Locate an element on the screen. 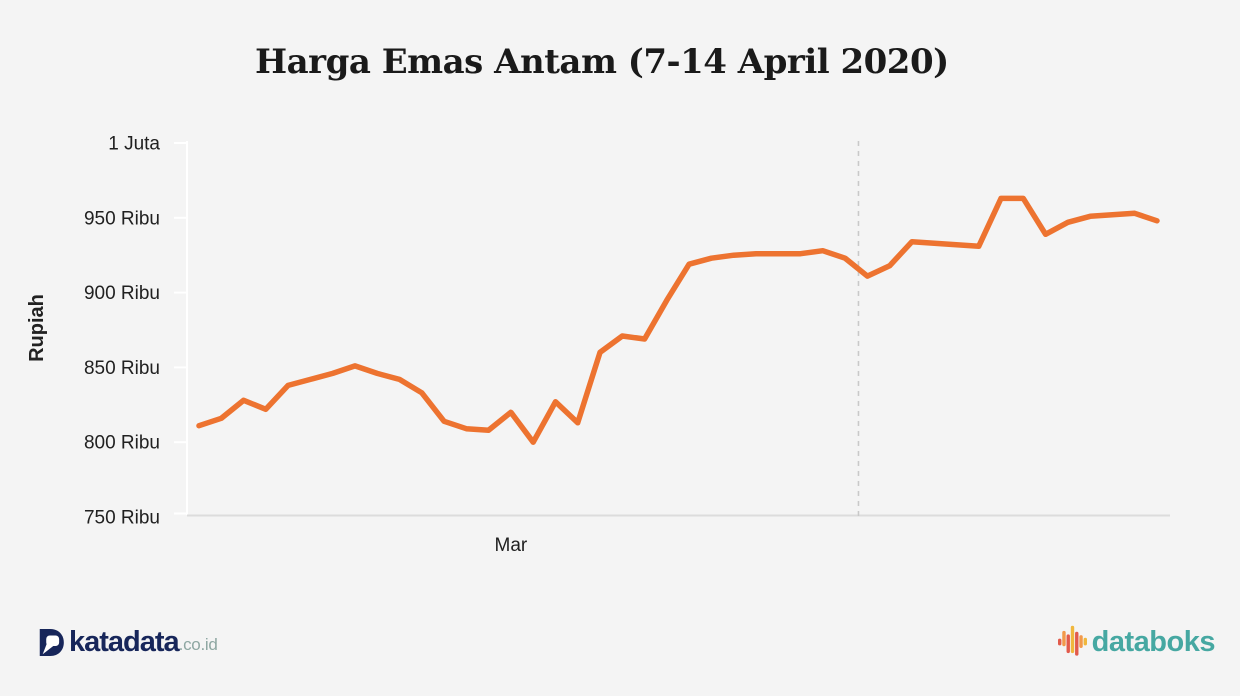  katadata-wordmark: katadata is located at coordinates (124, 642).